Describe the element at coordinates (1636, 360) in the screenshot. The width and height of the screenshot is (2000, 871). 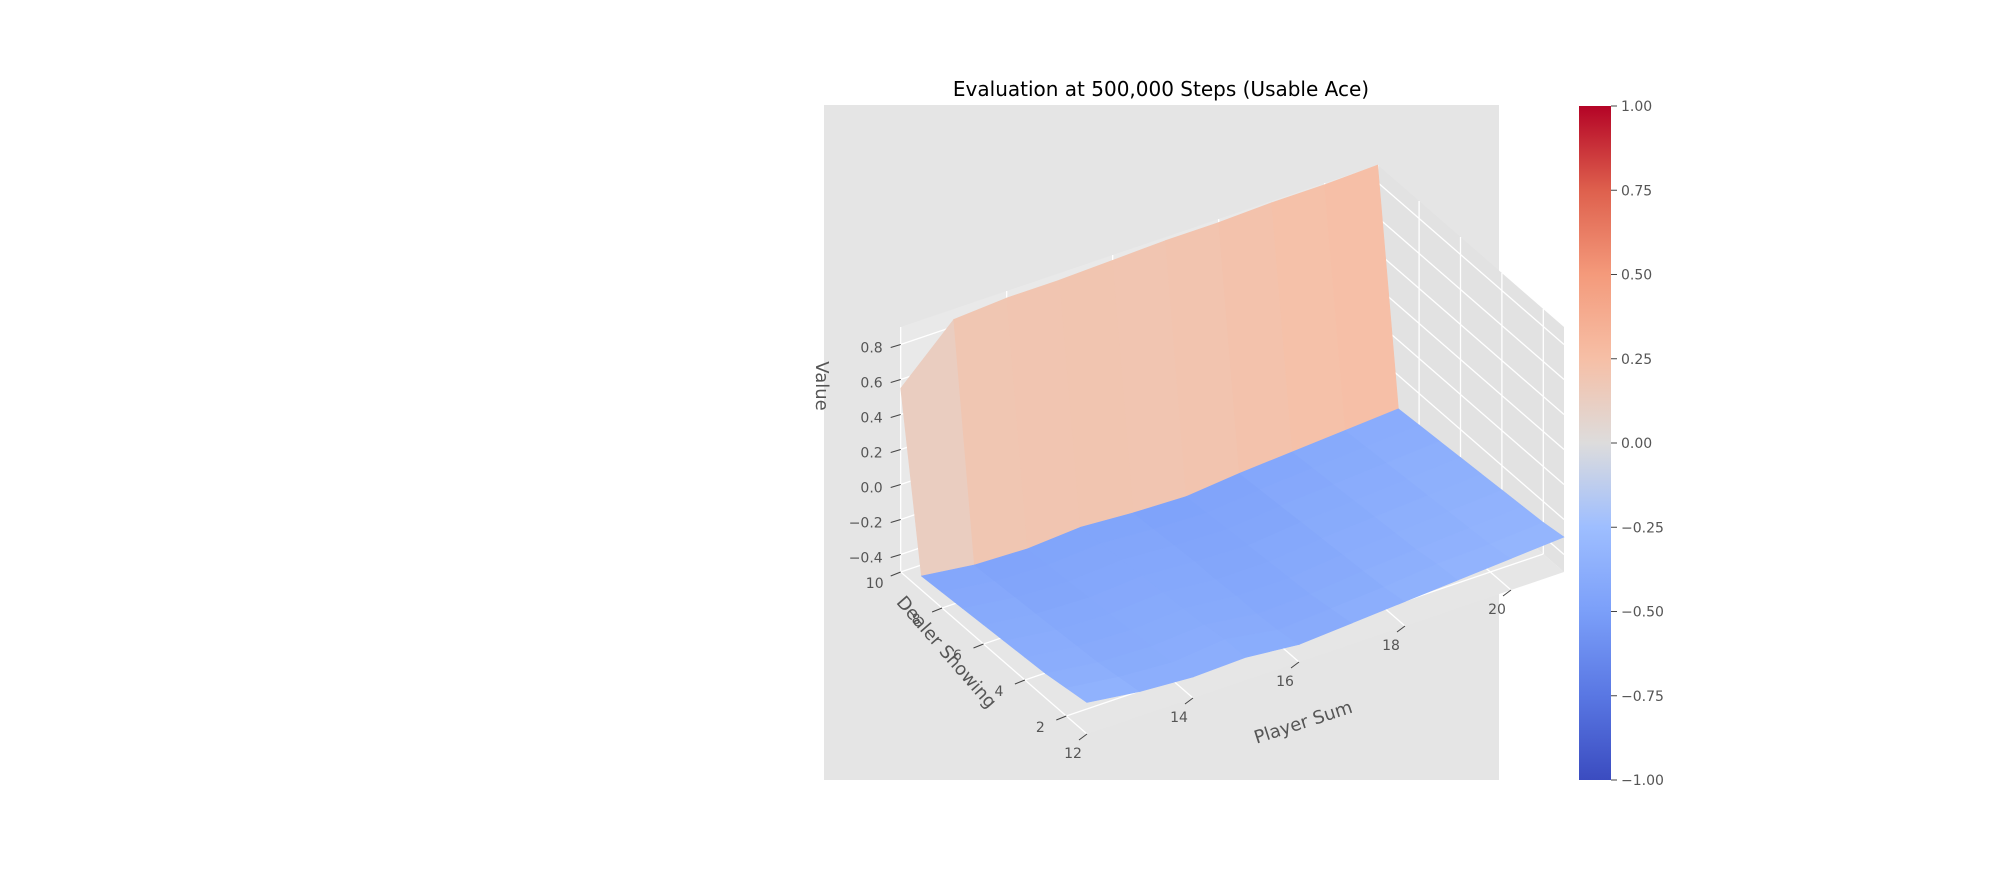
I see `colorbar-tick-label: 0.25` at that location.